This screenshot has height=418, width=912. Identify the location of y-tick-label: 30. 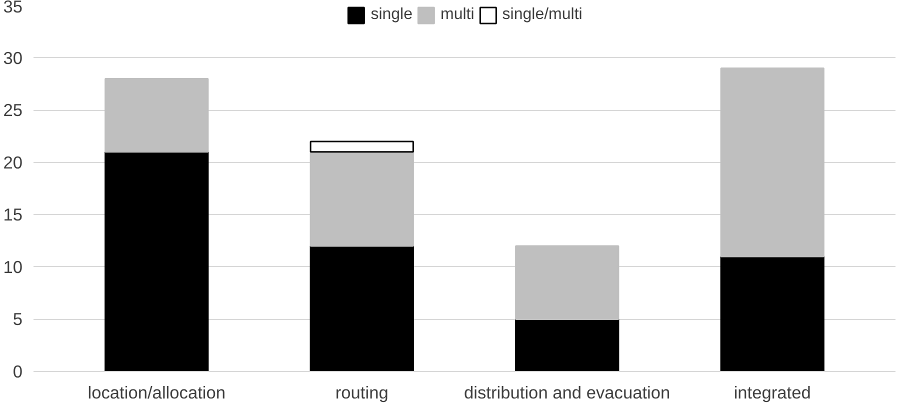
(13, 58).